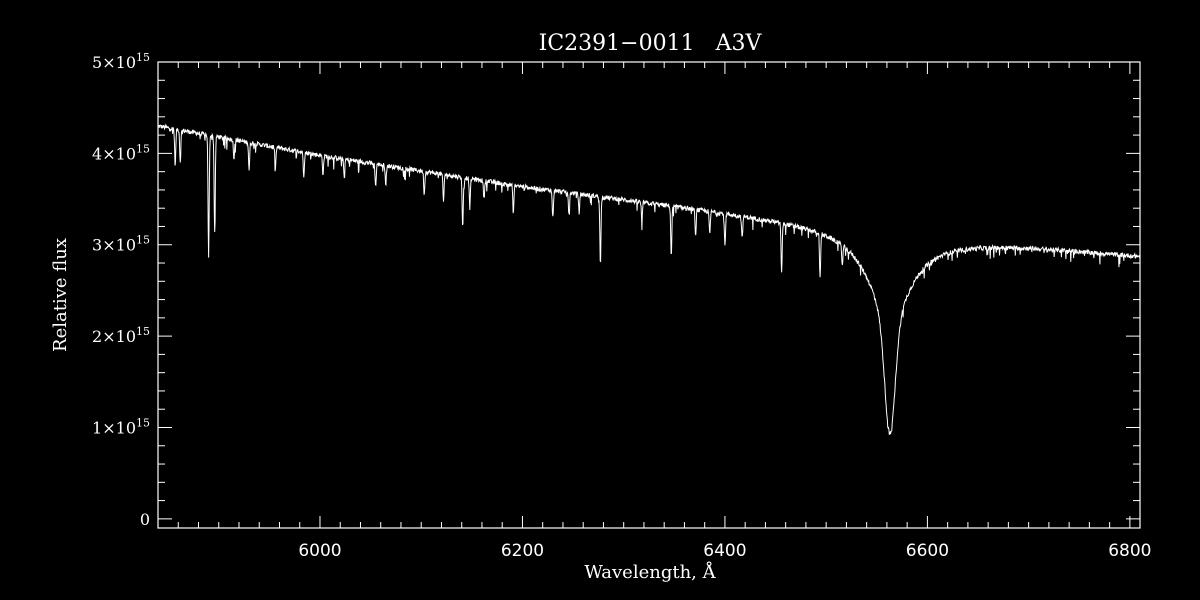 The image size is (1200, 600). I want to click on x-tick-label: 6600, so click(927, 551).